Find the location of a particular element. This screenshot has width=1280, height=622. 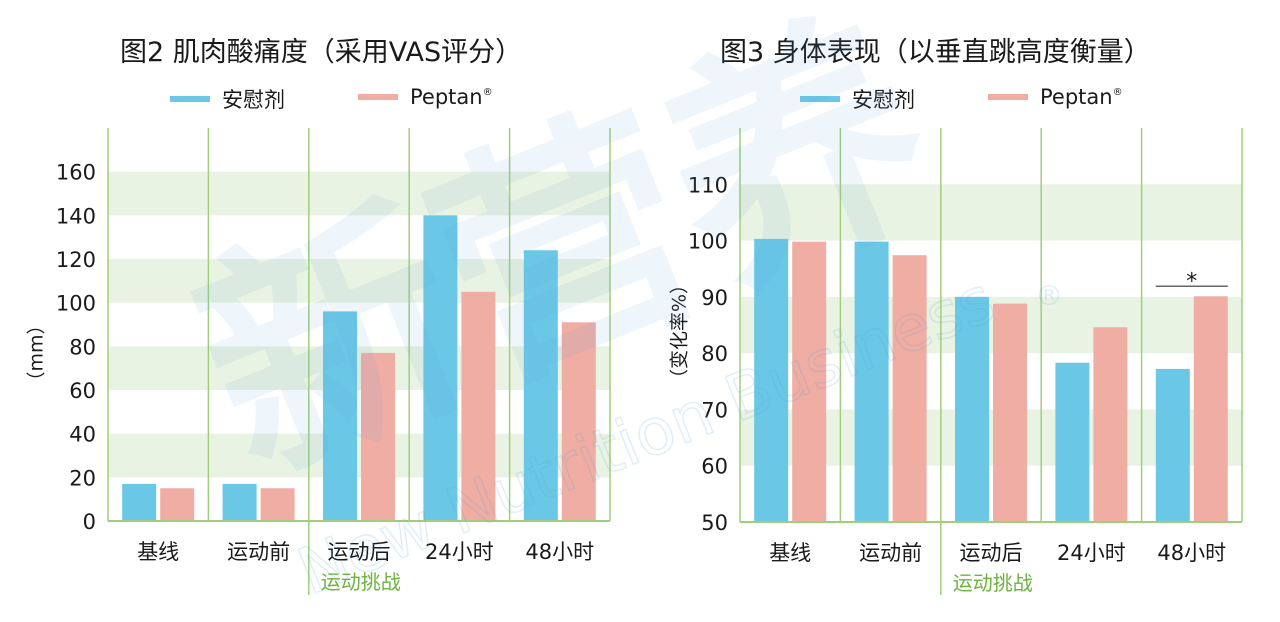

y-tick-label: 120 is located at coordinates (76, 260).